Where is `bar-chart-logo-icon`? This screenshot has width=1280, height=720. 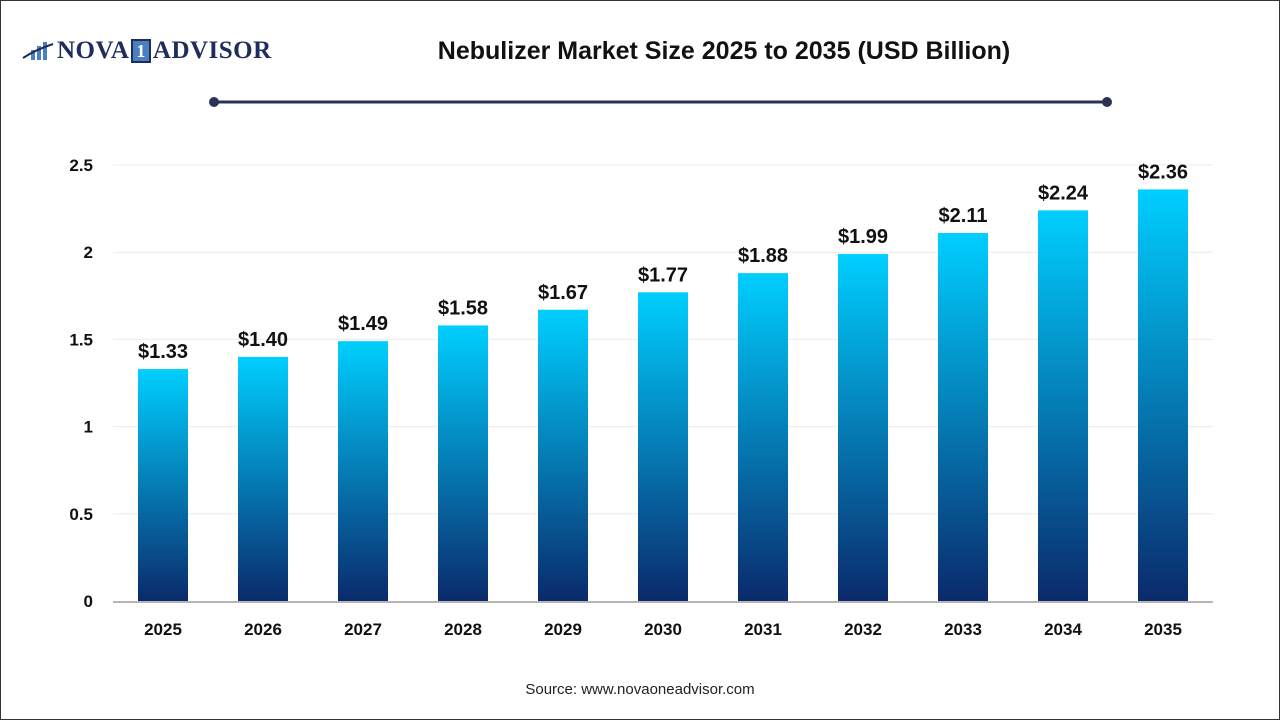
bar-chart-logo-icon is located at coordinates (38, 51).